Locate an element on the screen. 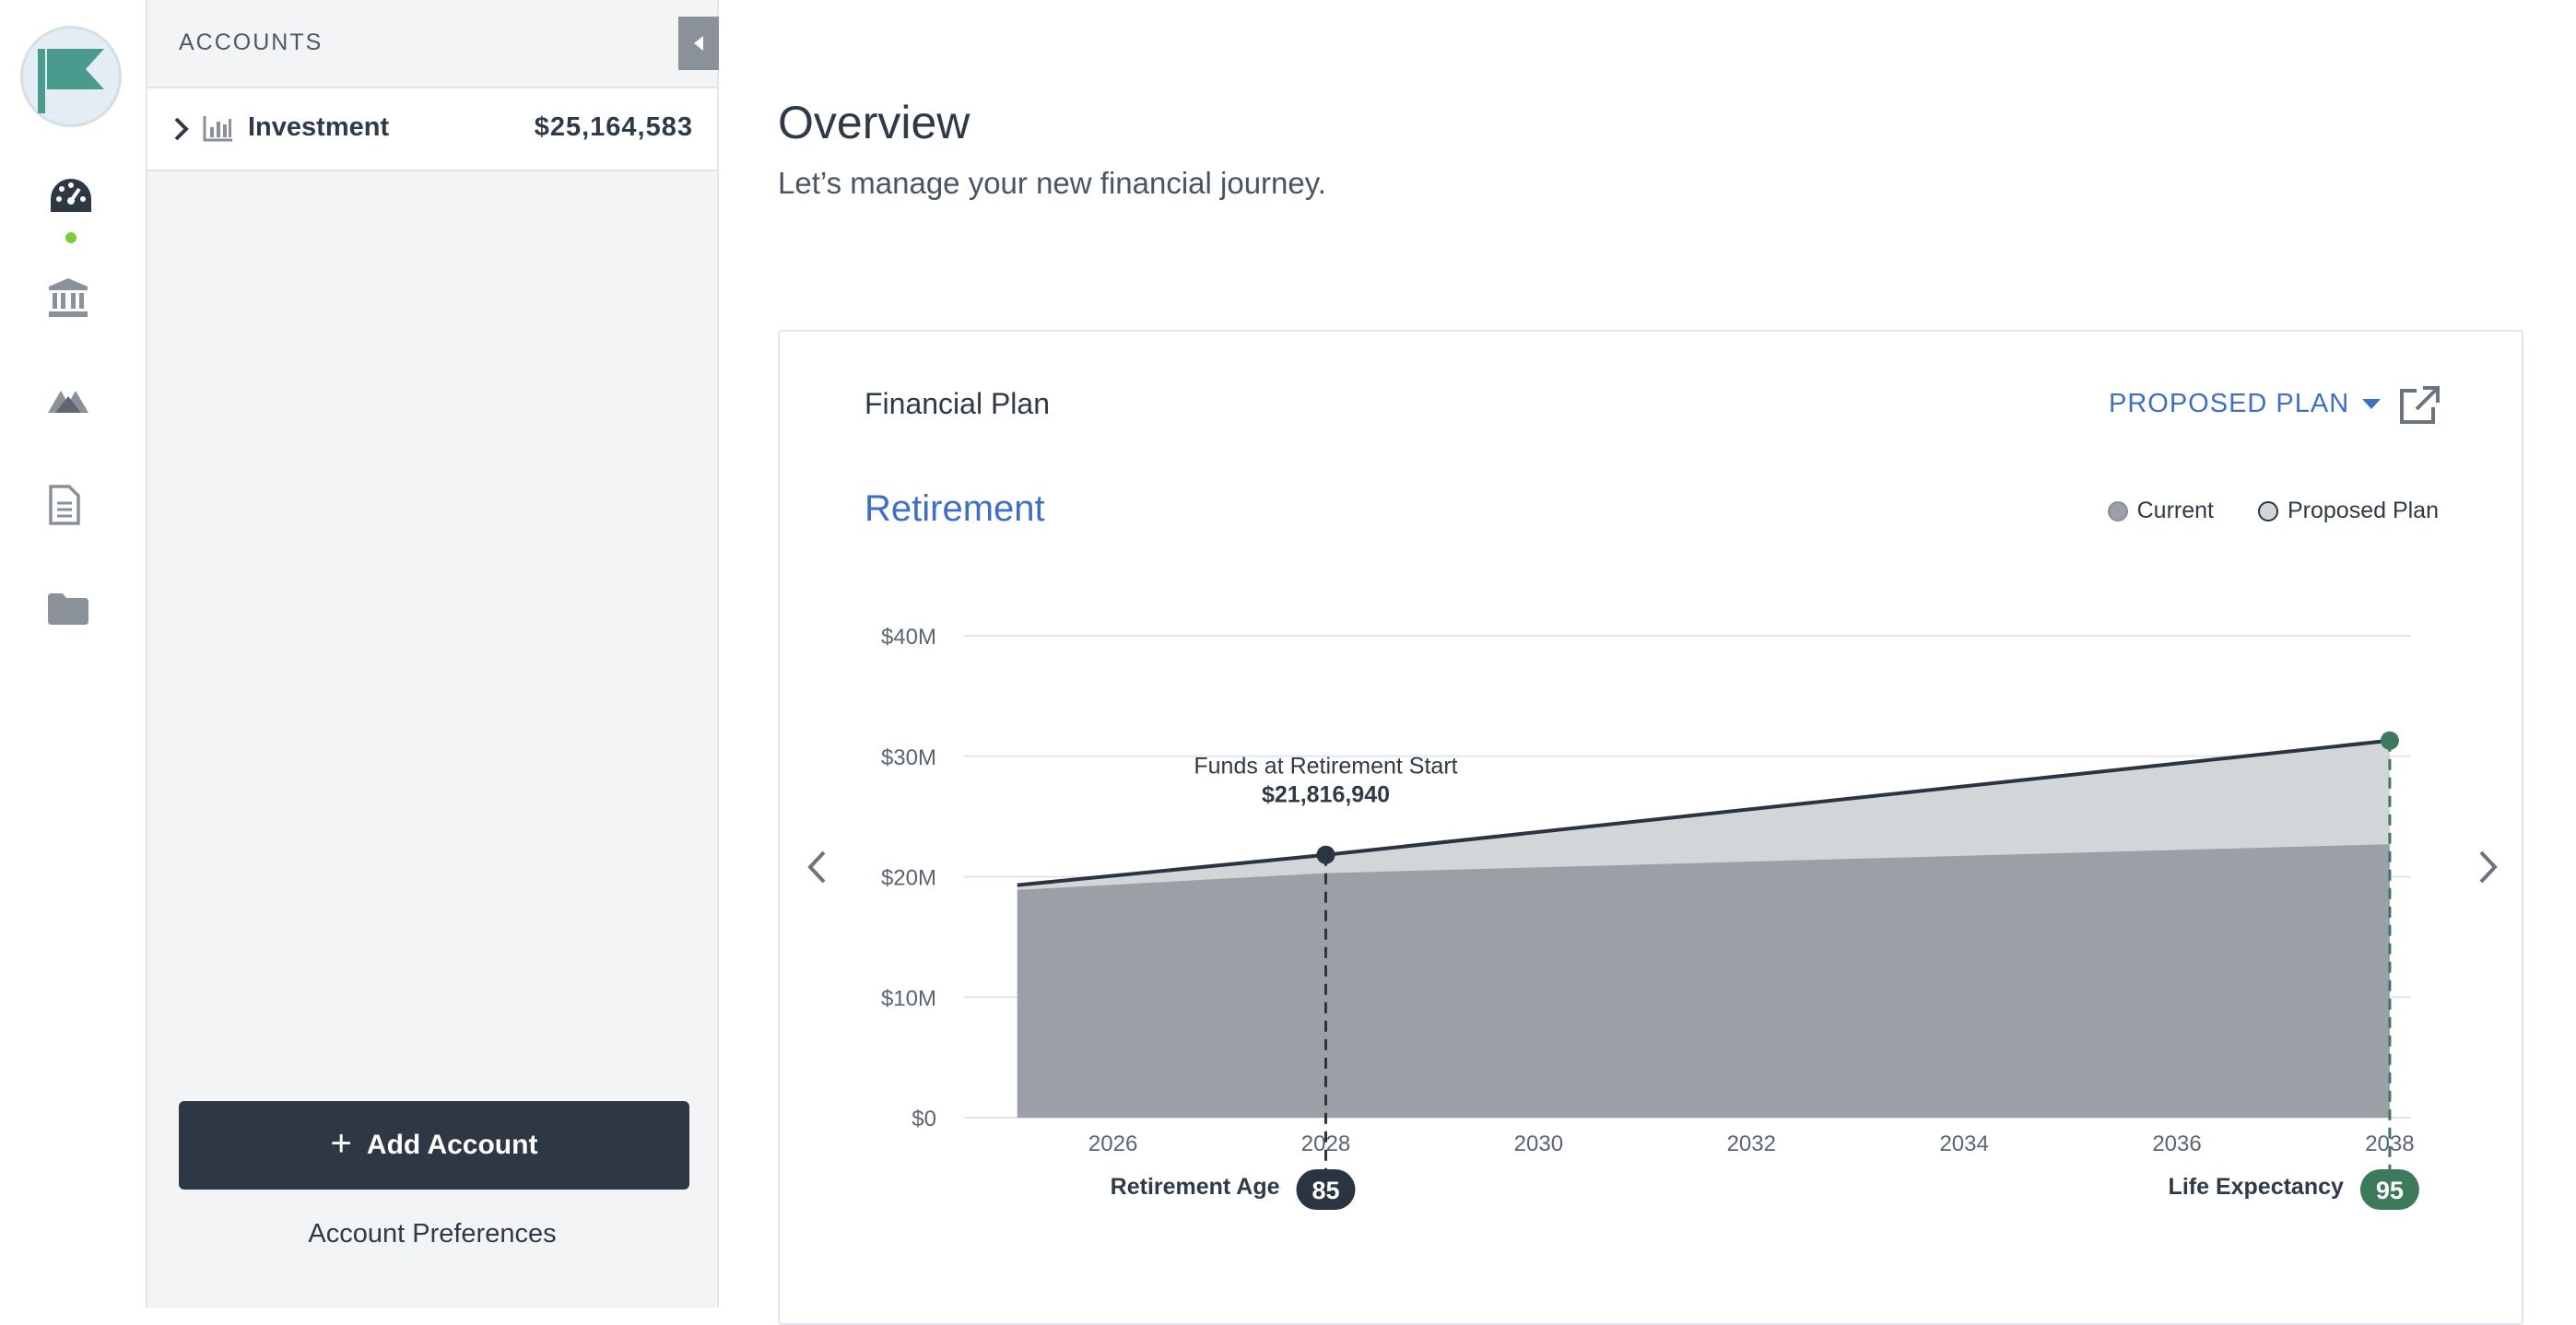 This screenshot has width=2576, height=1325. life-expectancy-value: 95 is located at coordinates (2390, 1190).